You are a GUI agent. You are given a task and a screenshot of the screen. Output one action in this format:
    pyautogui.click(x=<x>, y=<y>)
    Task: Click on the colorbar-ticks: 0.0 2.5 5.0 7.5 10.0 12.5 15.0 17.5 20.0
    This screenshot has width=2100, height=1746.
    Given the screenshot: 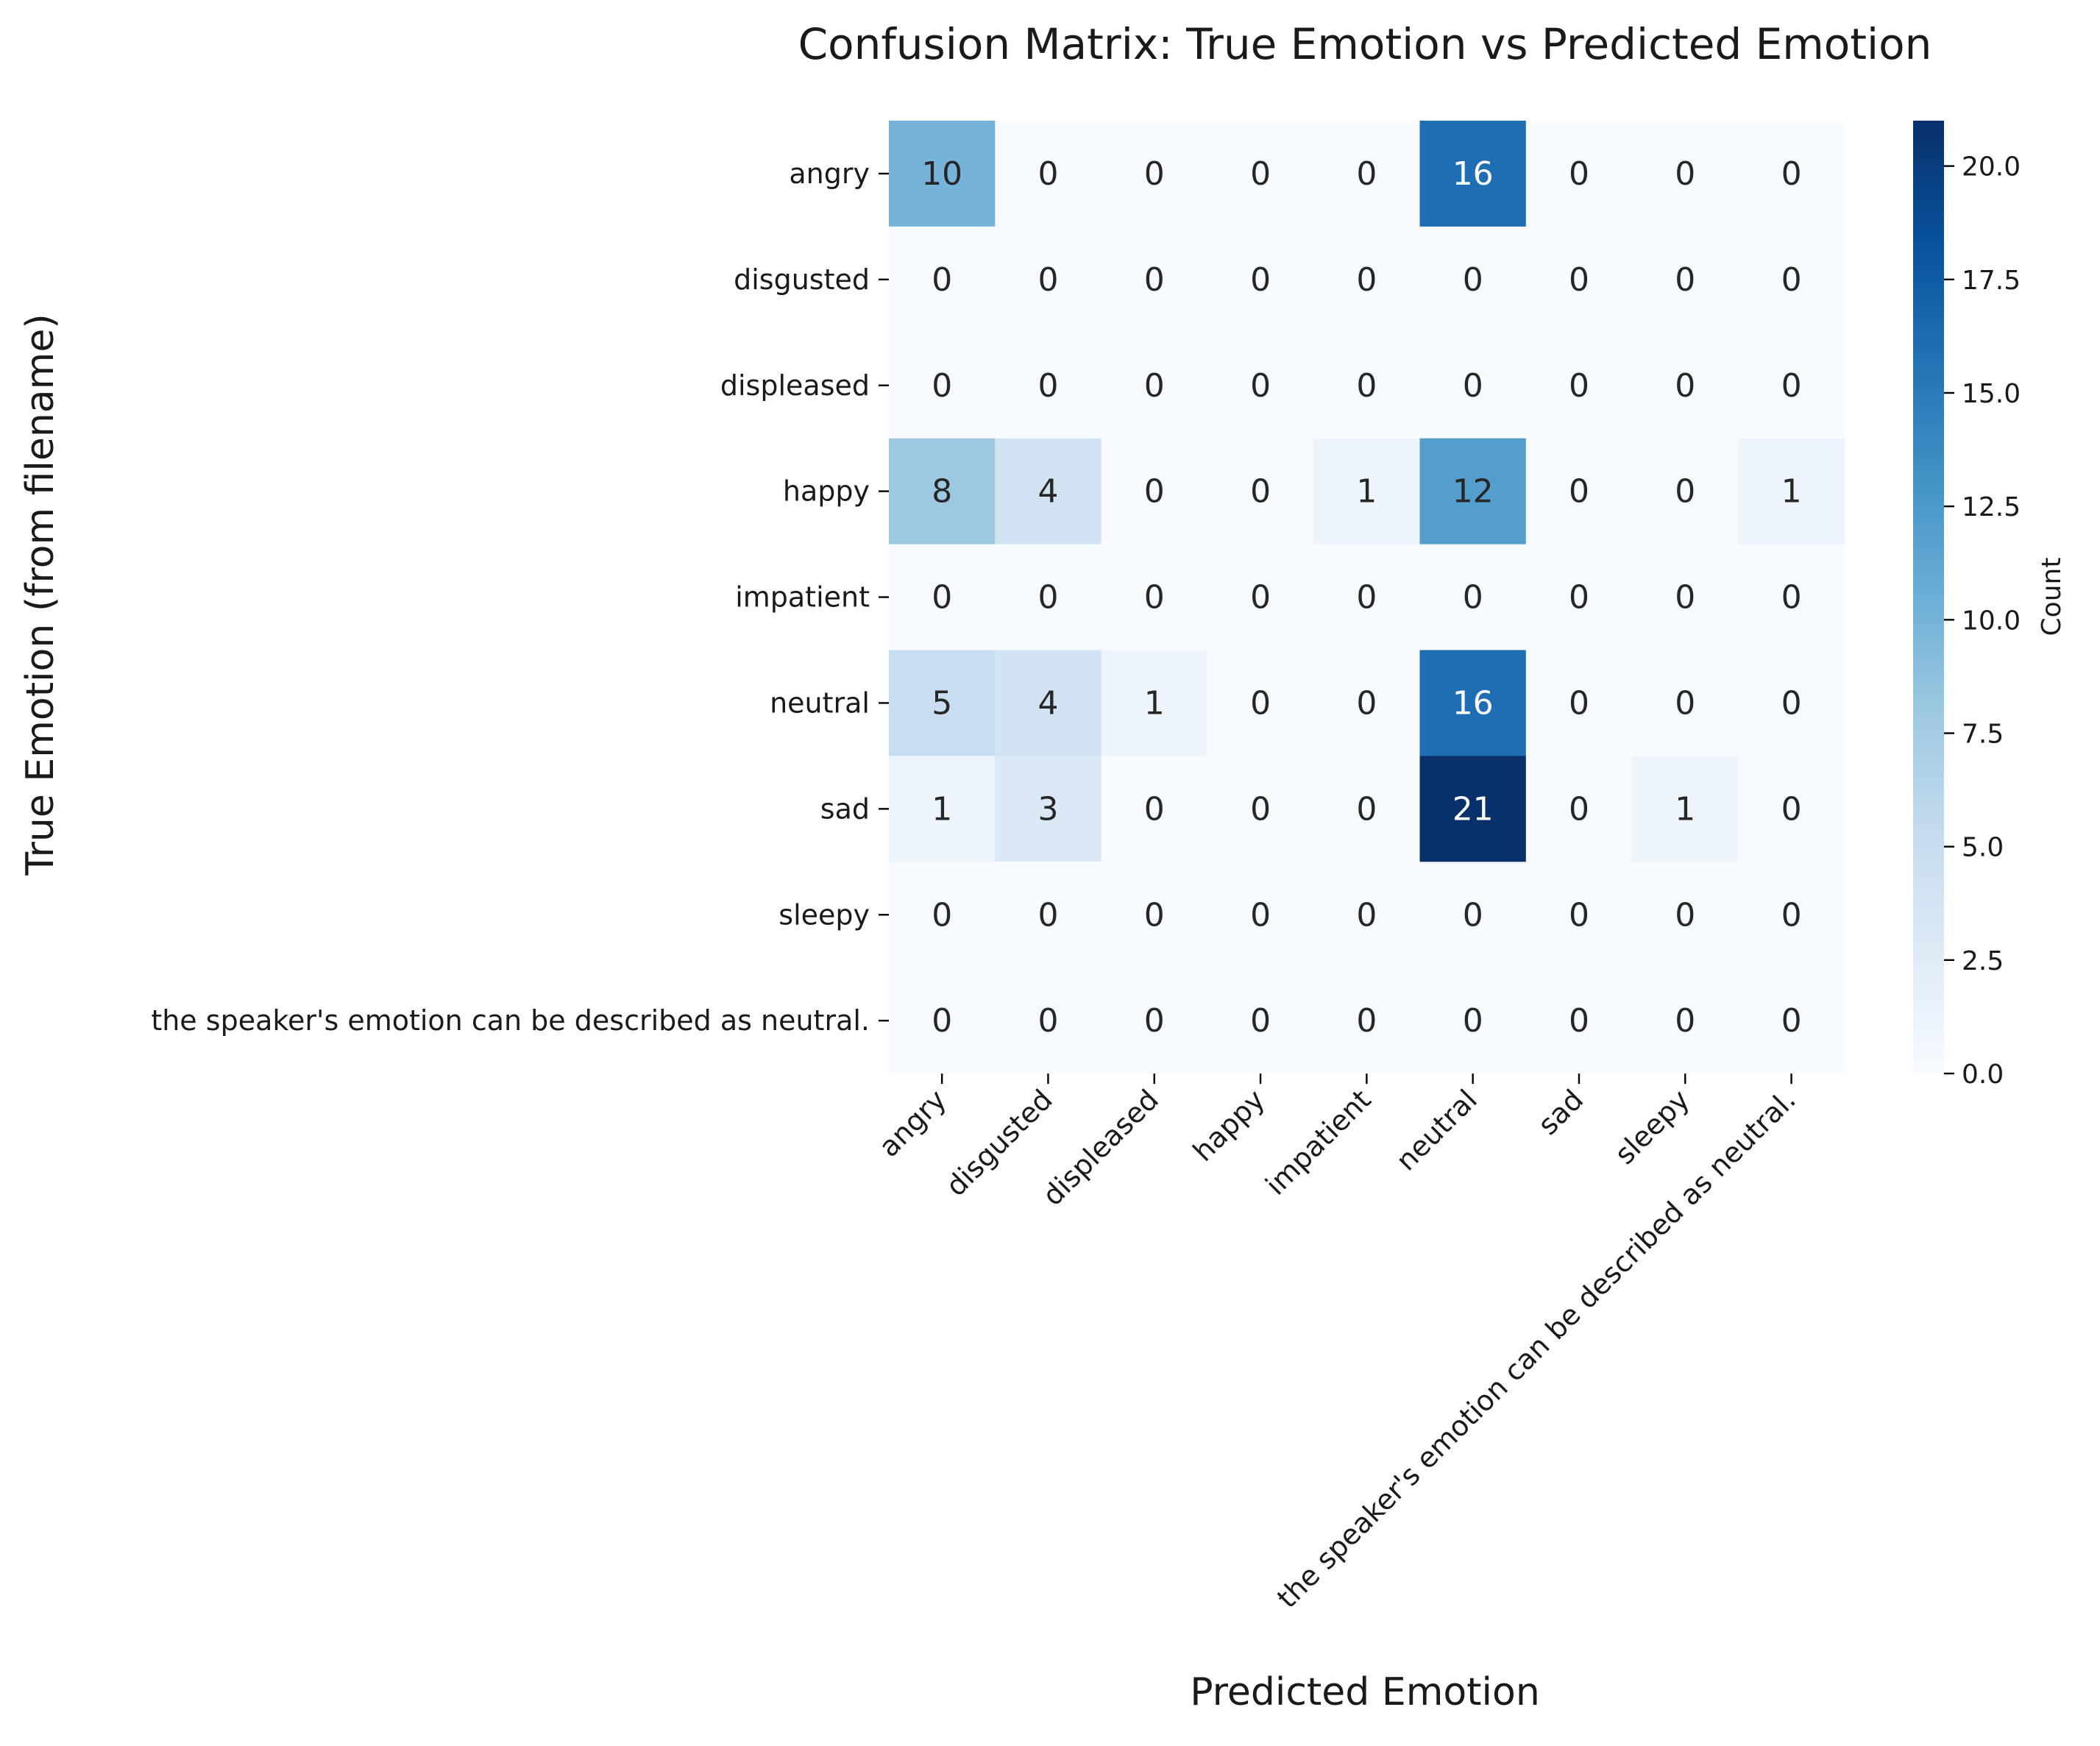 What is the action you would take?
    pyautogui.click(x=1982, y=621)
    